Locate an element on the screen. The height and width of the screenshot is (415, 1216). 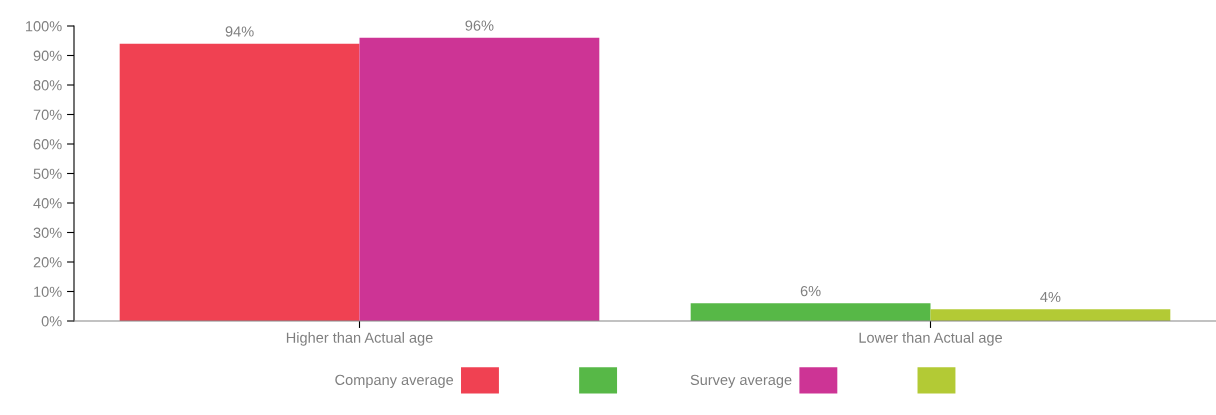
y-tick-label: 60% is located at coordinates (47, 144).